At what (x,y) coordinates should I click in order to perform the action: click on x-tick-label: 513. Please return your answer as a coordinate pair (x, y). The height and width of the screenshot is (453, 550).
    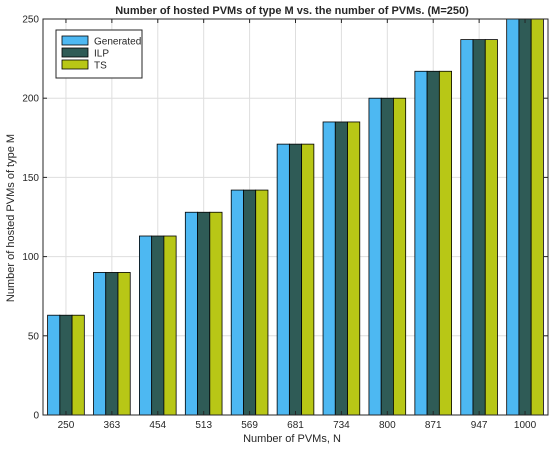
    Looking at the image, I should click on (203, 425).